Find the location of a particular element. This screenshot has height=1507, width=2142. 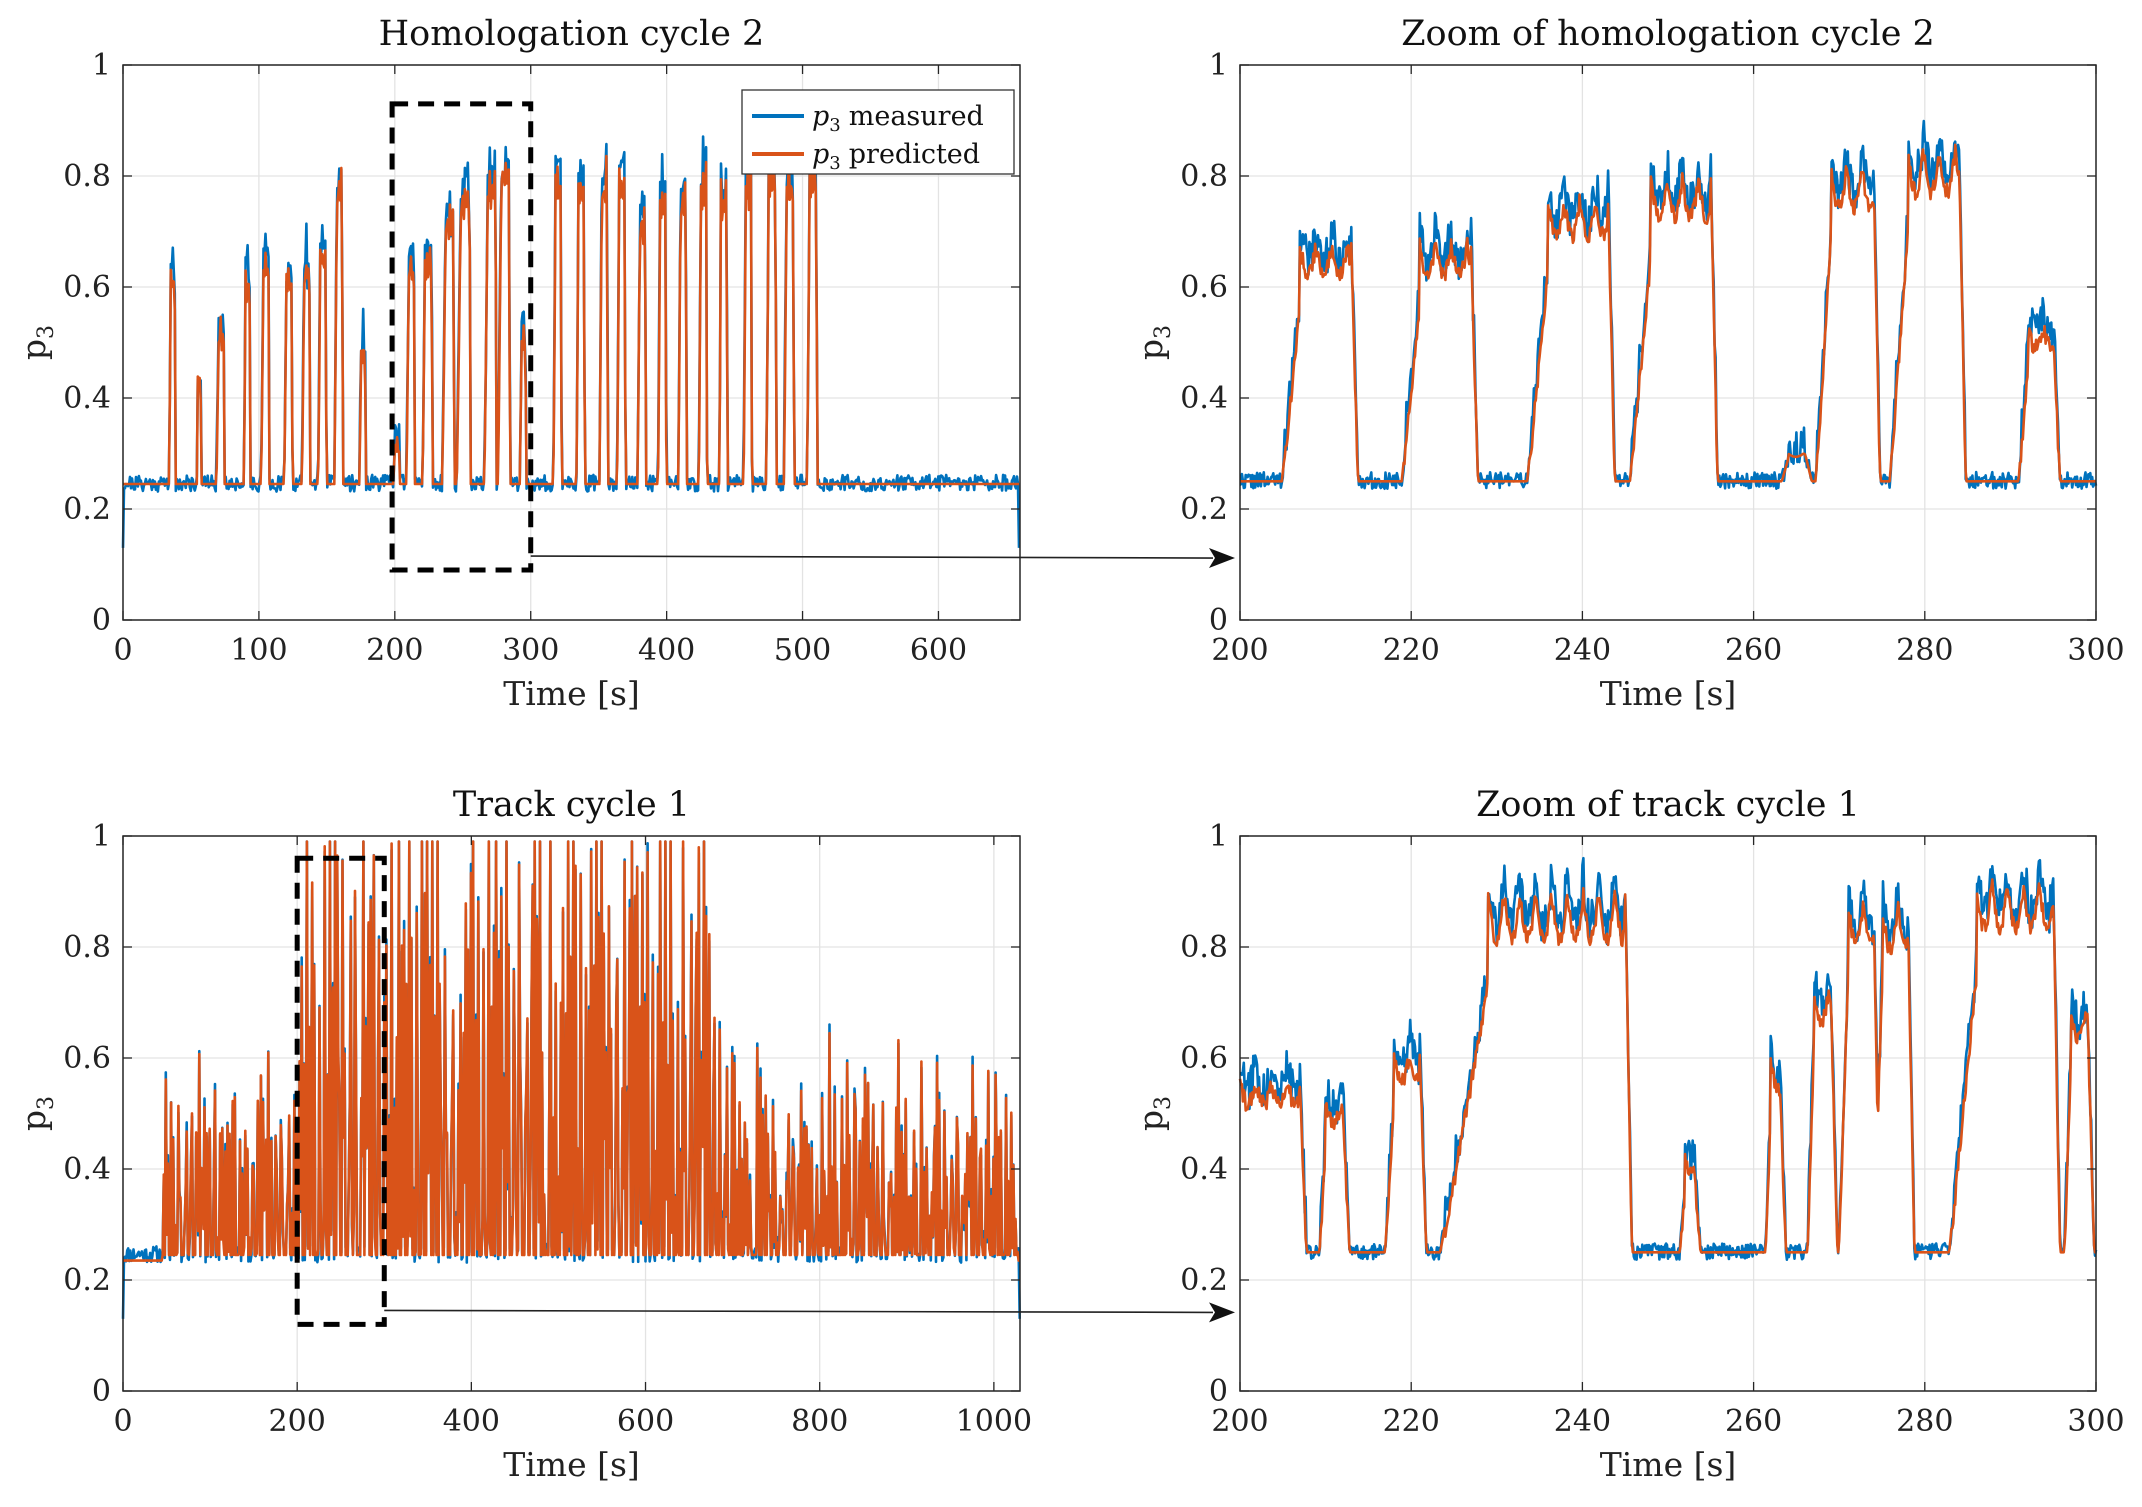

legend: p3 measured p3 predicted is located at coordinates (878, 132).